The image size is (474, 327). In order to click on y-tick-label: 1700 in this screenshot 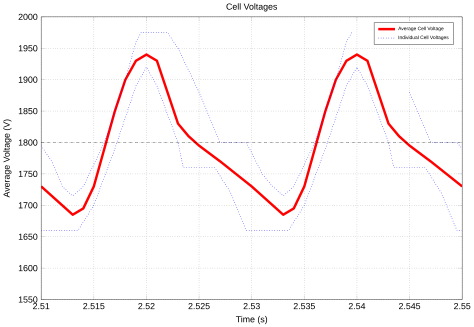, I will do `click(28, 205)`.